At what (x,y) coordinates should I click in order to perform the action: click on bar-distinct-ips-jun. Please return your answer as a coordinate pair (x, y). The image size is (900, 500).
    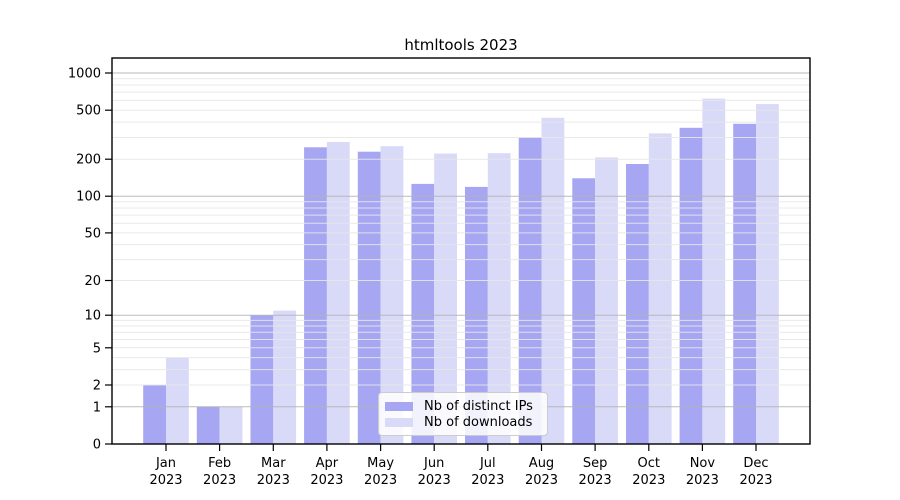
    Looking at the image, I should click on (423, 313).